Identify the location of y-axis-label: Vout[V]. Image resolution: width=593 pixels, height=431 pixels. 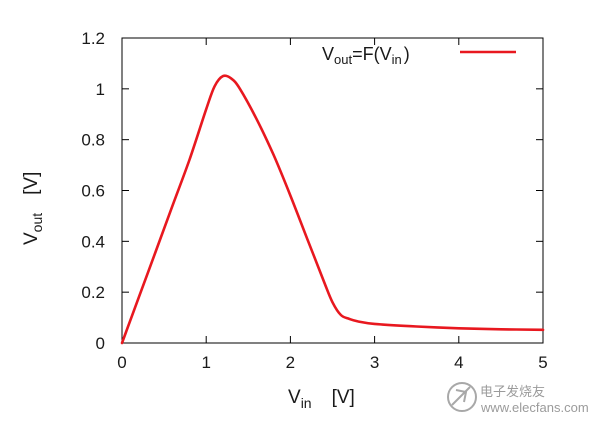
(33, 208).